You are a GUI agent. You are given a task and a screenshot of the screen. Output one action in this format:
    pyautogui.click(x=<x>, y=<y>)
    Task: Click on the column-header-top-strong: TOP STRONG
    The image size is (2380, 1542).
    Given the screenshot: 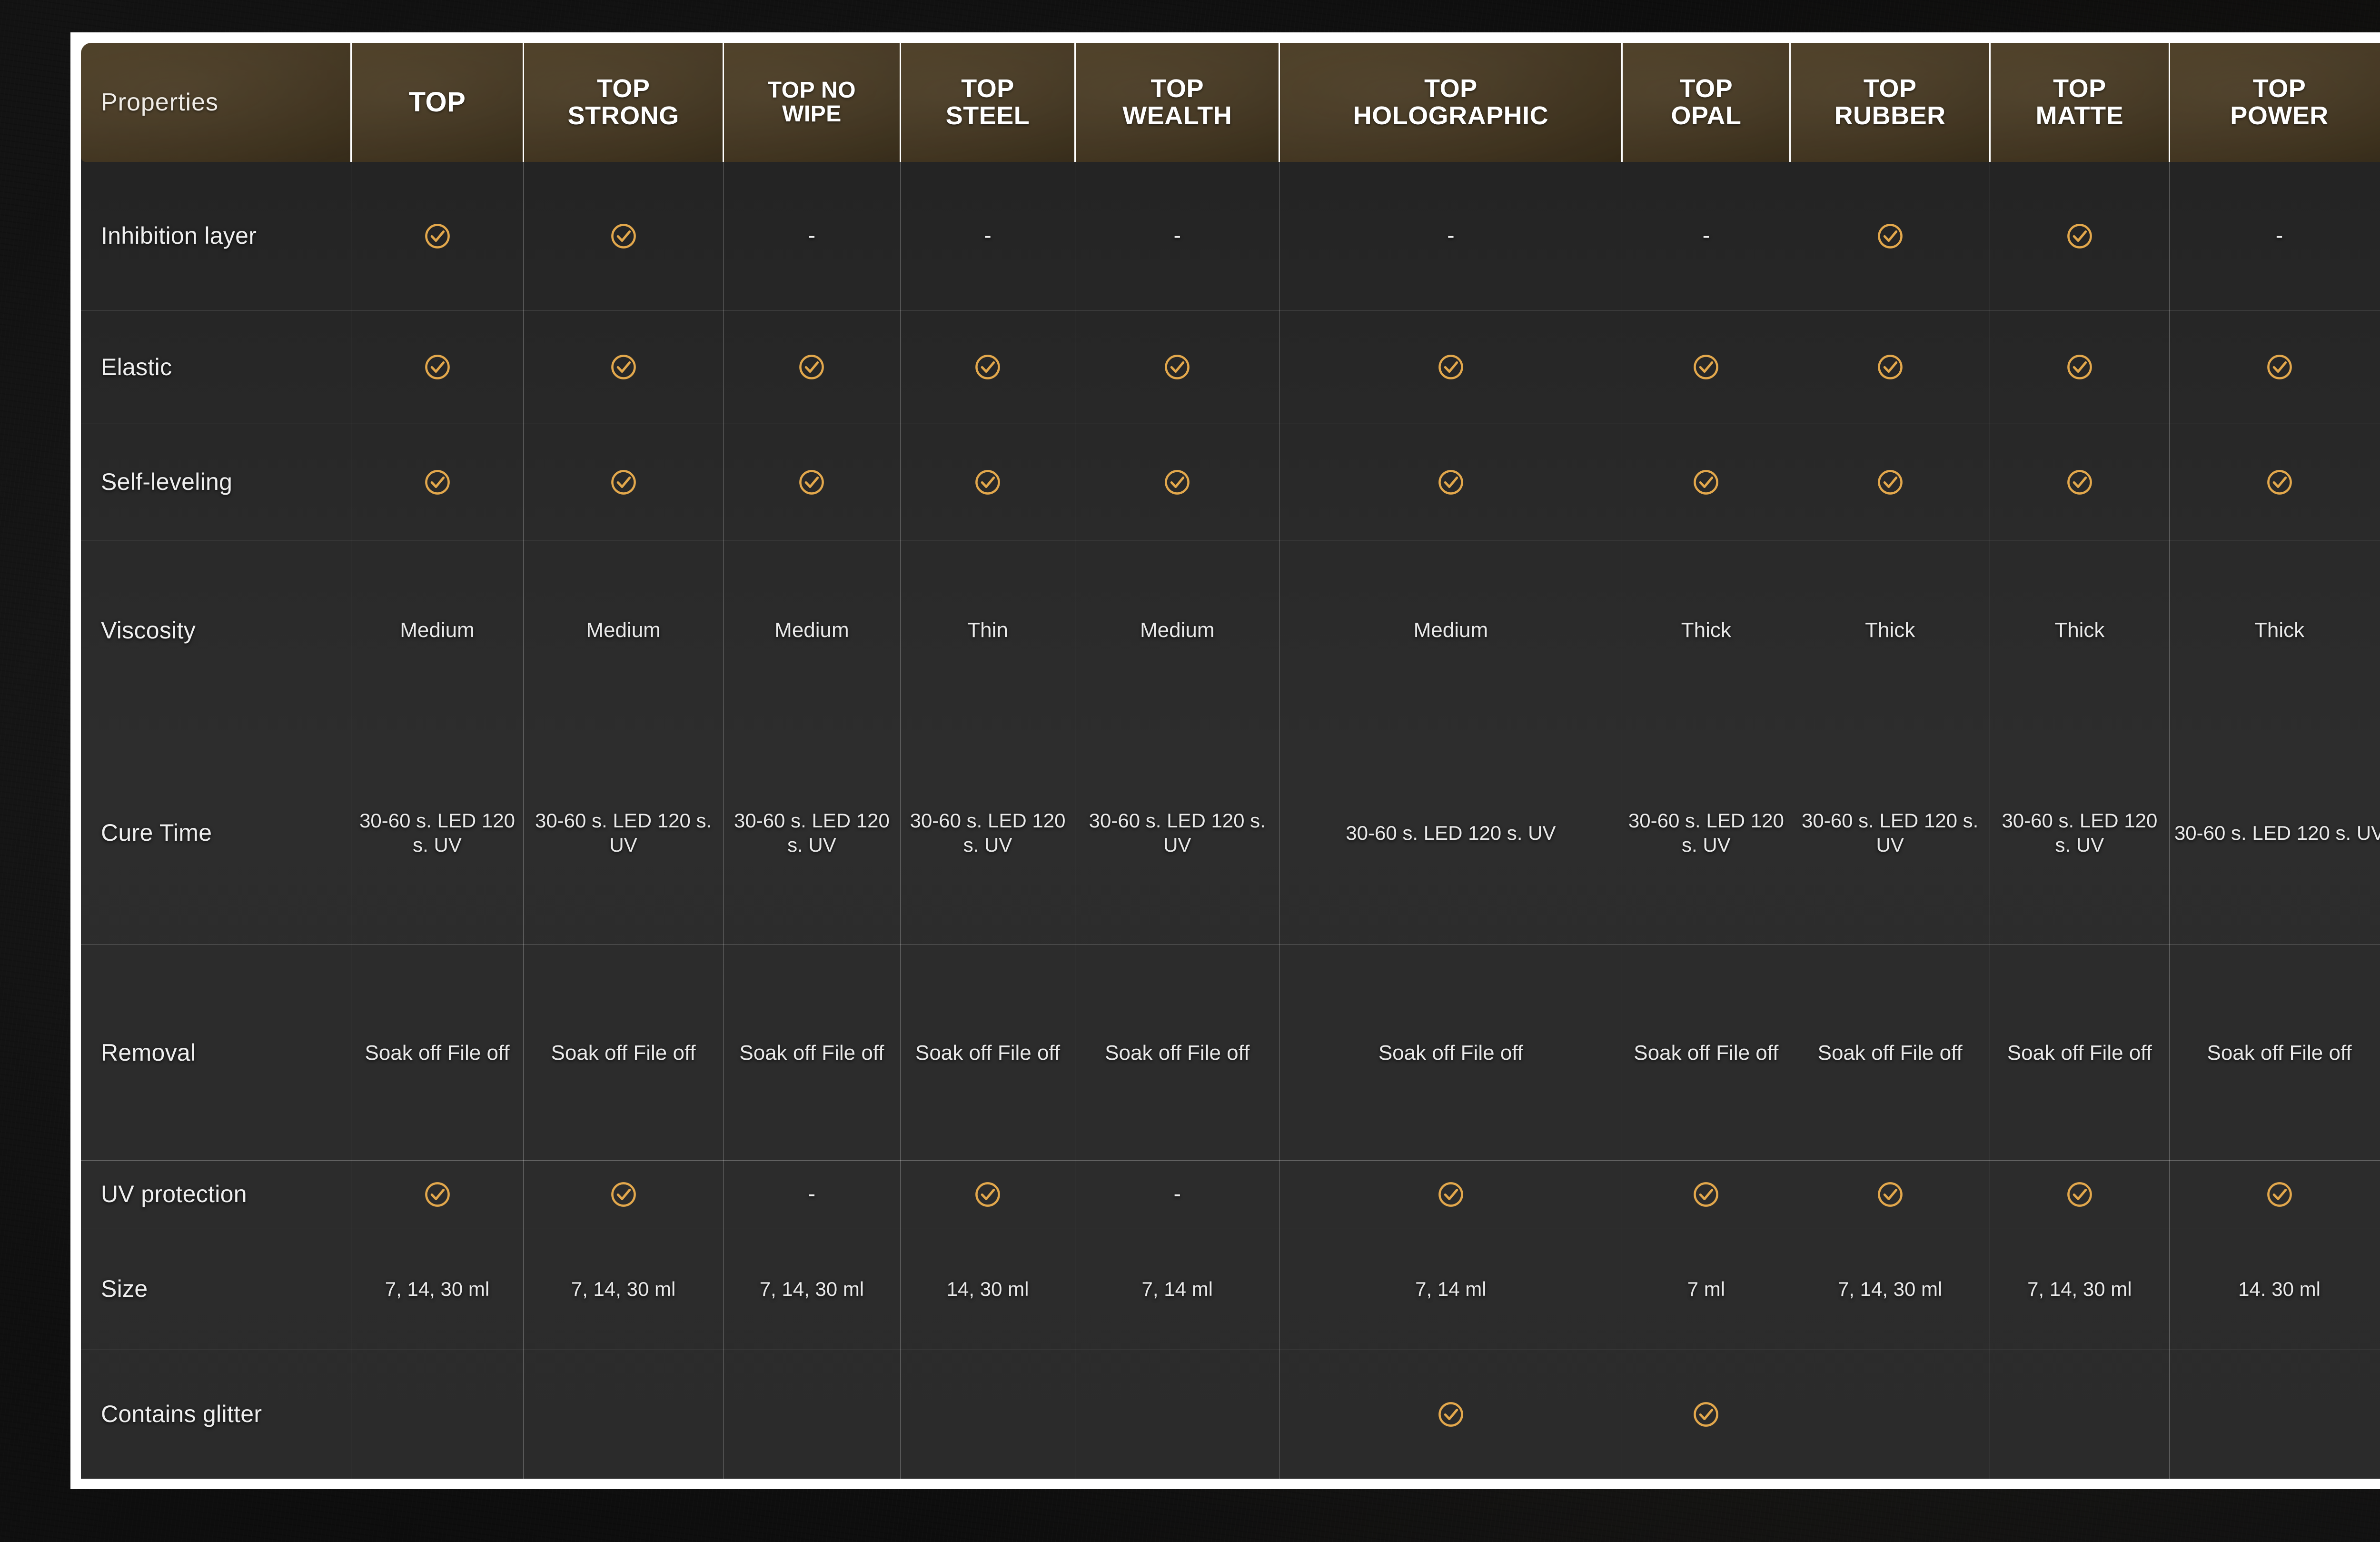 What is the action you would take?
    pyautogui.click(x=623, y=102)
    